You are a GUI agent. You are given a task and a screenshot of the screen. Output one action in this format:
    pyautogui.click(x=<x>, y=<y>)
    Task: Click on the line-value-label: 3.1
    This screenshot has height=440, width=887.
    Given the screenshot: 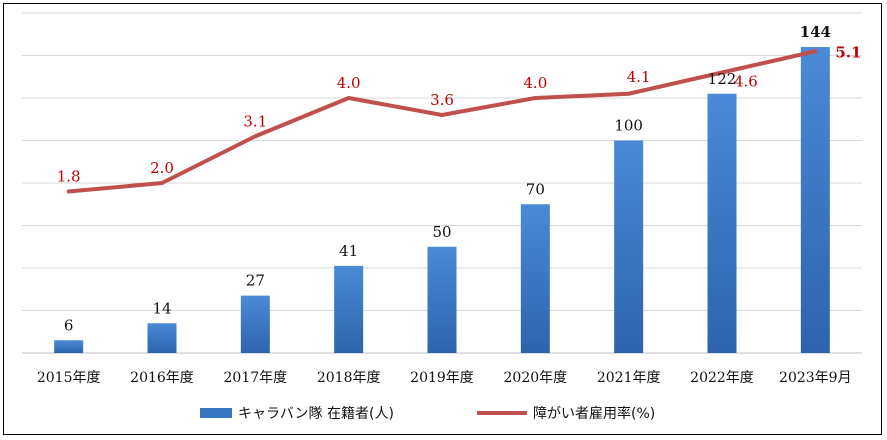 What is the action you would take?
    pyautogui.click(x=255, y=121)
    